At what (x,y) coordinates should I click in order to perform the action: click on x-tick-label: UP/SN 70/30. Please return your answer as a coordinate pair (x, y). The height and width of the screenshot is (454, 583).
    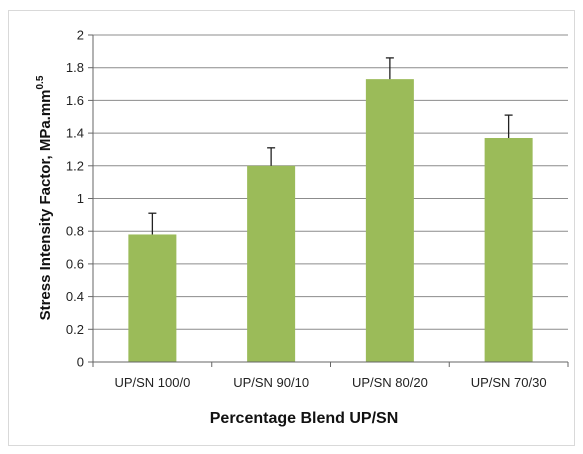
    Looking at the image, I should click on (509, 382).